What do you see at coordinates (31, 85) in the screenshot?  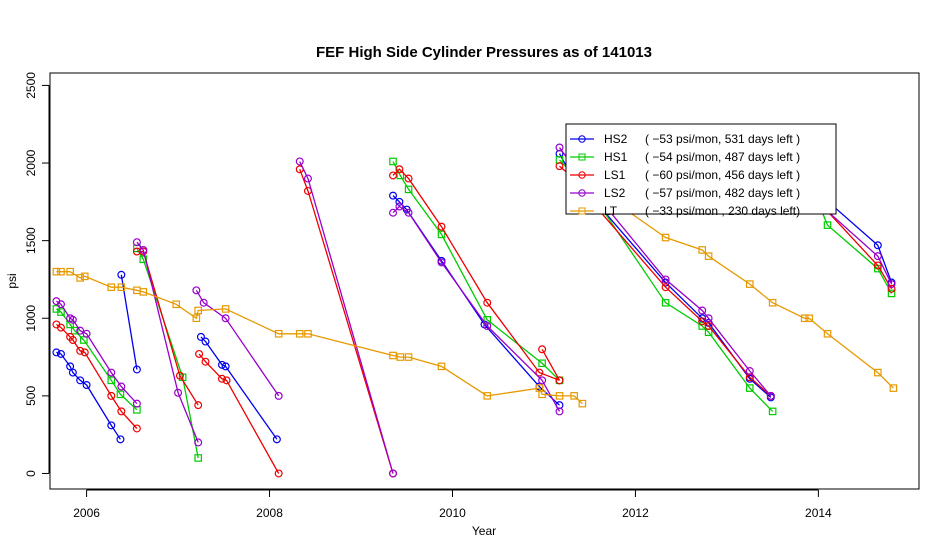 I see `y-tick-label: 2500` at bounding box center [31, 85].